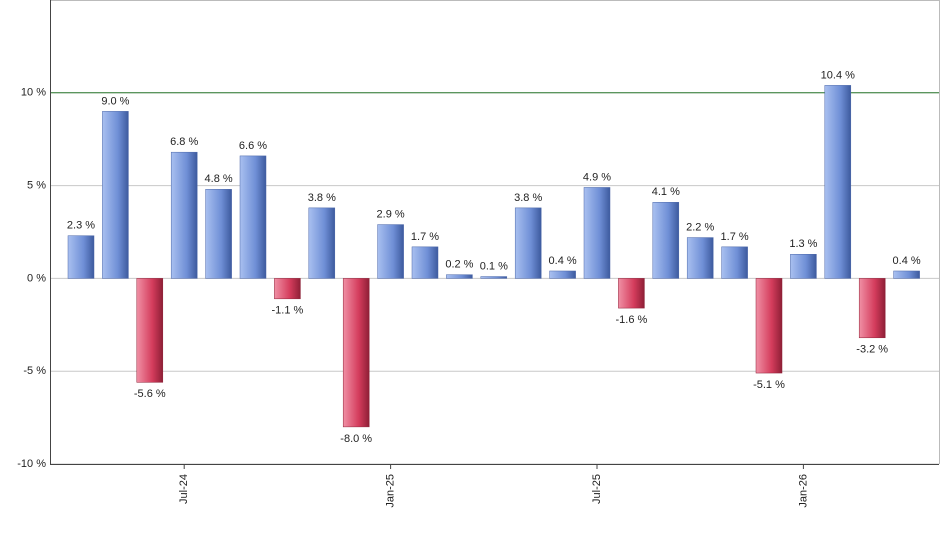  I want to click on x-tick-label: Jul-25, so click(597, 489).